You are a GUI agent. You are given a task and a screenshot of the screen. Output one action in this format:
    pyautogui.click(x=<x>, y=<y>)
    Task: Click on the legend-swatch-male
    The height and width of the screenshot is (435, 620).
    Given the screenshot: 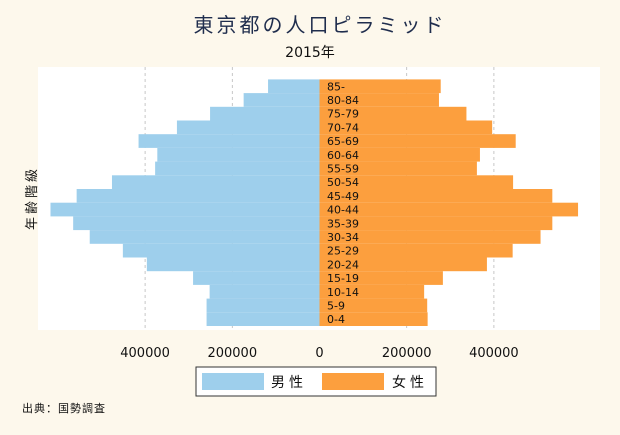 What is the action you would take?
    pyautogui.click(x=233, y=381)
    